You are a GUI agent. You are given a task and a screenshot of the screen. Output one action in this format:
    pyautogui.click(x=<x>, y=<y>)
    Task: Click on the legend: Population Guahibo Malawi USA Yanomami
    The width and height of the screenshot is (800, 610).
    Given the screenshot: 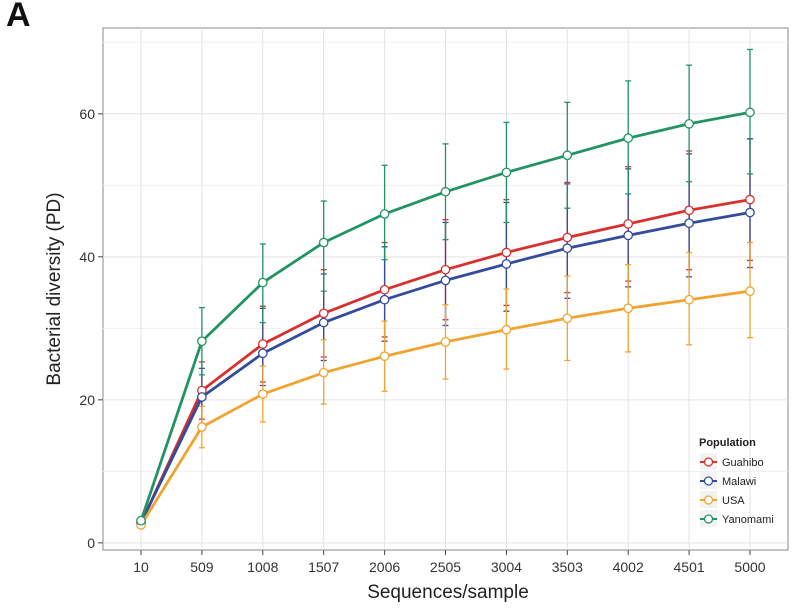 What is the action you would take?
    pyautogui.click(x=736, y=482)
    